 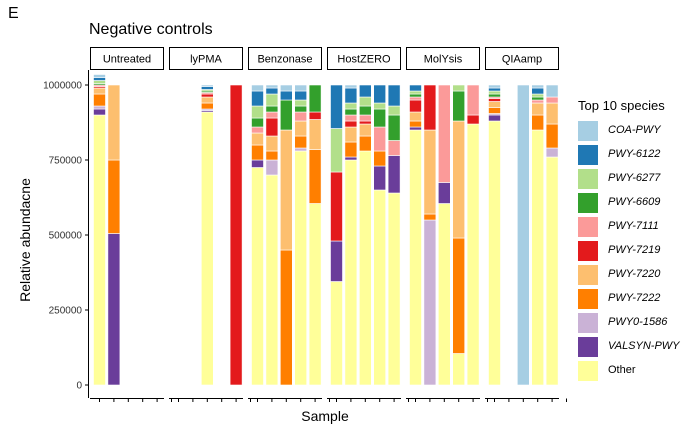 What do you see at coordinates (447, 224) in the screenshot?
I see `facet-molysis: MolYsis` at bounding box center [447, 224].